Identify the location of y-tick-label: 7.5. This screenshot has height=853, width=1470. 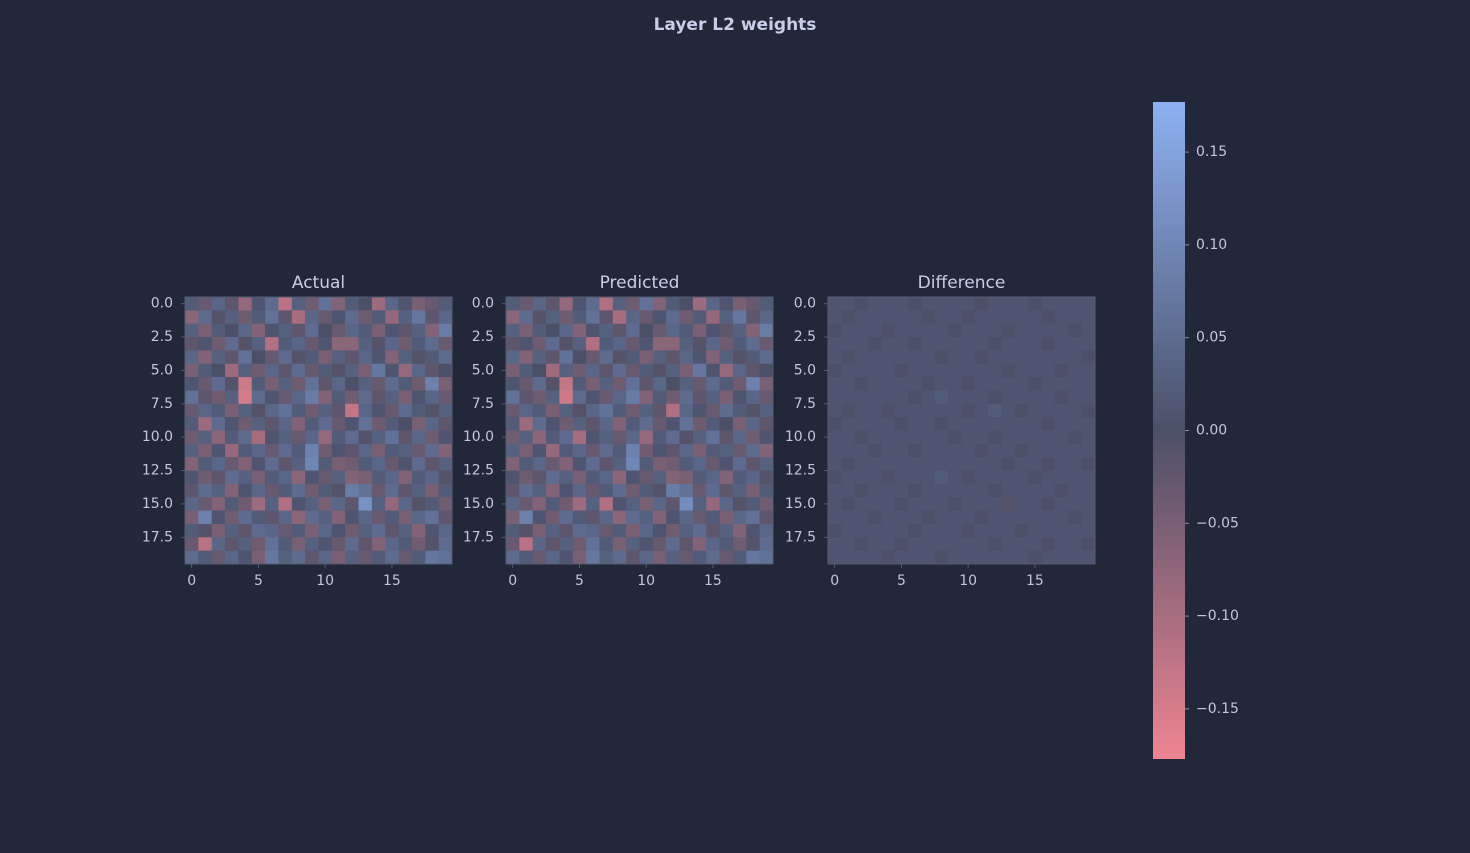
(805, 404).